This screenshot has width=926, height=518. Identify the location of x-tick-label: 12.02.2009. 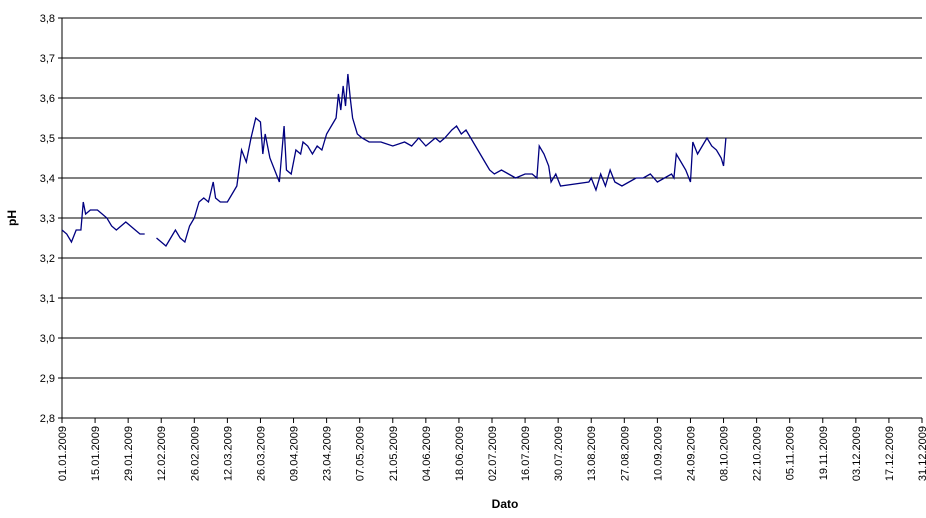
(162, 453).